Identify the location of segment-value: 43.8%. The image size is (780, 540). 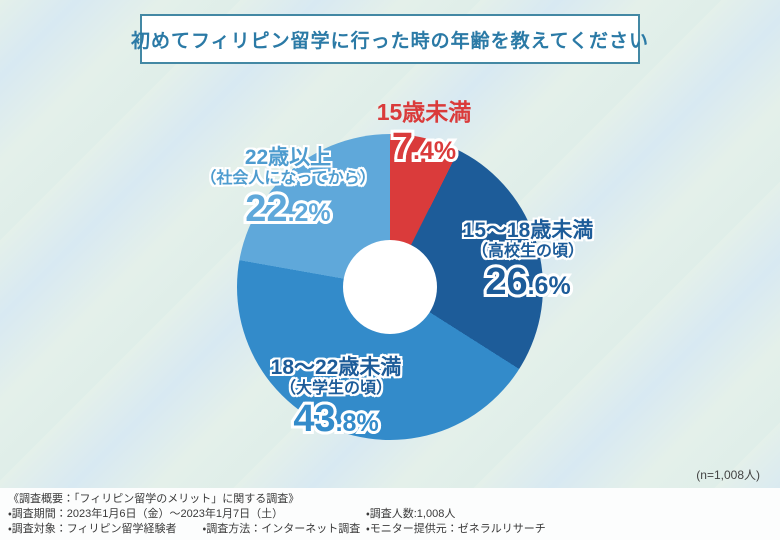
(335, 419).